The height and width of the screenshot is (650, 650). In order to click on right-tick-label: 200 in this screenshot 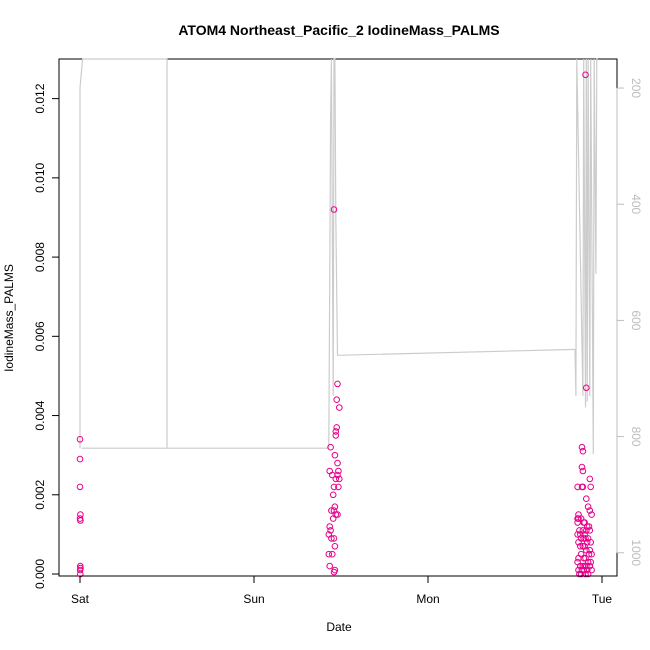, I will do `click(636, 88)`.